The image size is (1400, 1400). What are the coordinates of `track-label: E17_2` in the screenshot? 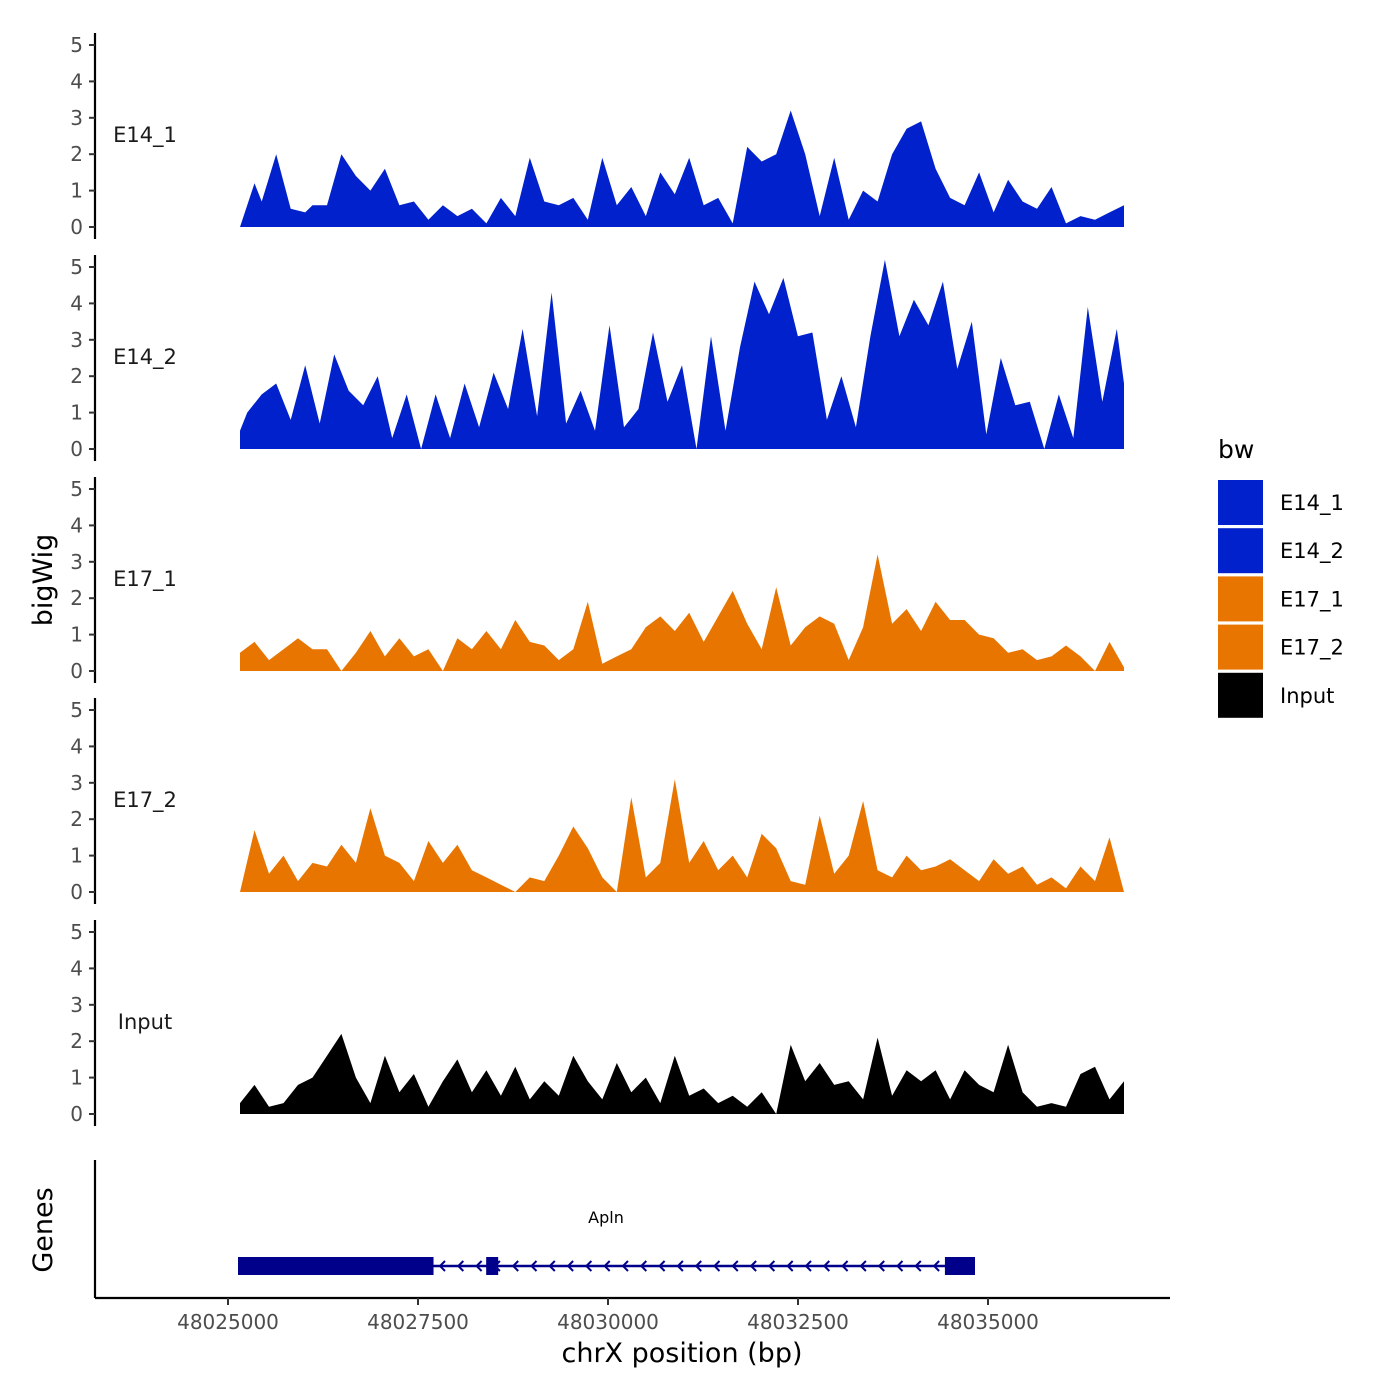 It's located at (145, 800).